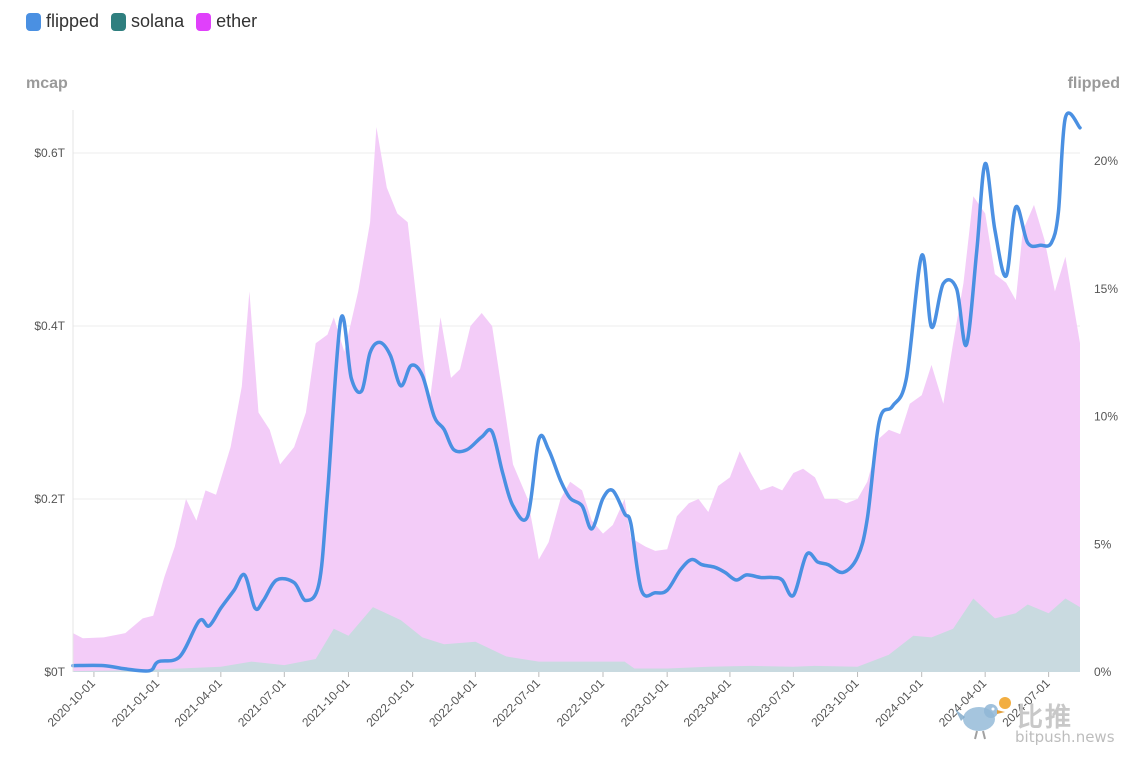 This screenshot has height=761, width=1132. I want to click on left-axis-title: mcap, so click(47, 83).